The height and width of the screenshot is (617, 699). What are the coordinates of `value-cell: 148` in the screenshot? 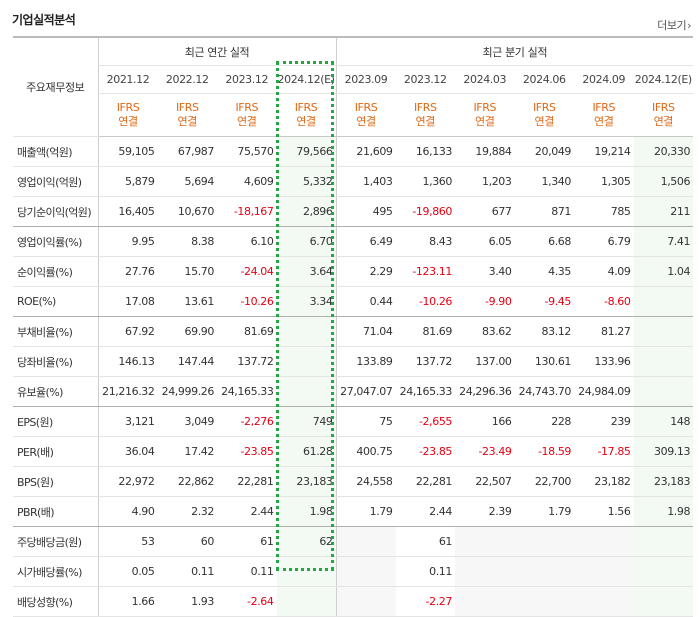 It's located at (663, 421).